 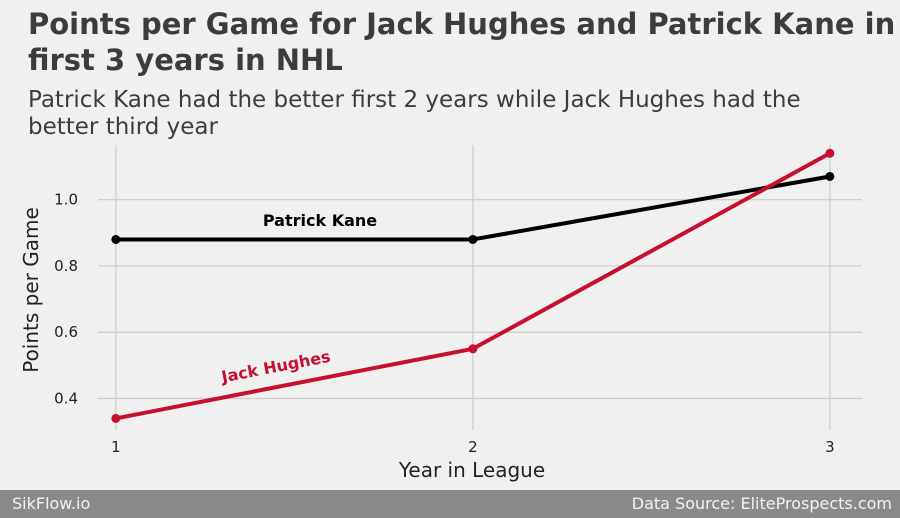 I want to click on y-tick-label: 0.4, so click(x=66, y=399).